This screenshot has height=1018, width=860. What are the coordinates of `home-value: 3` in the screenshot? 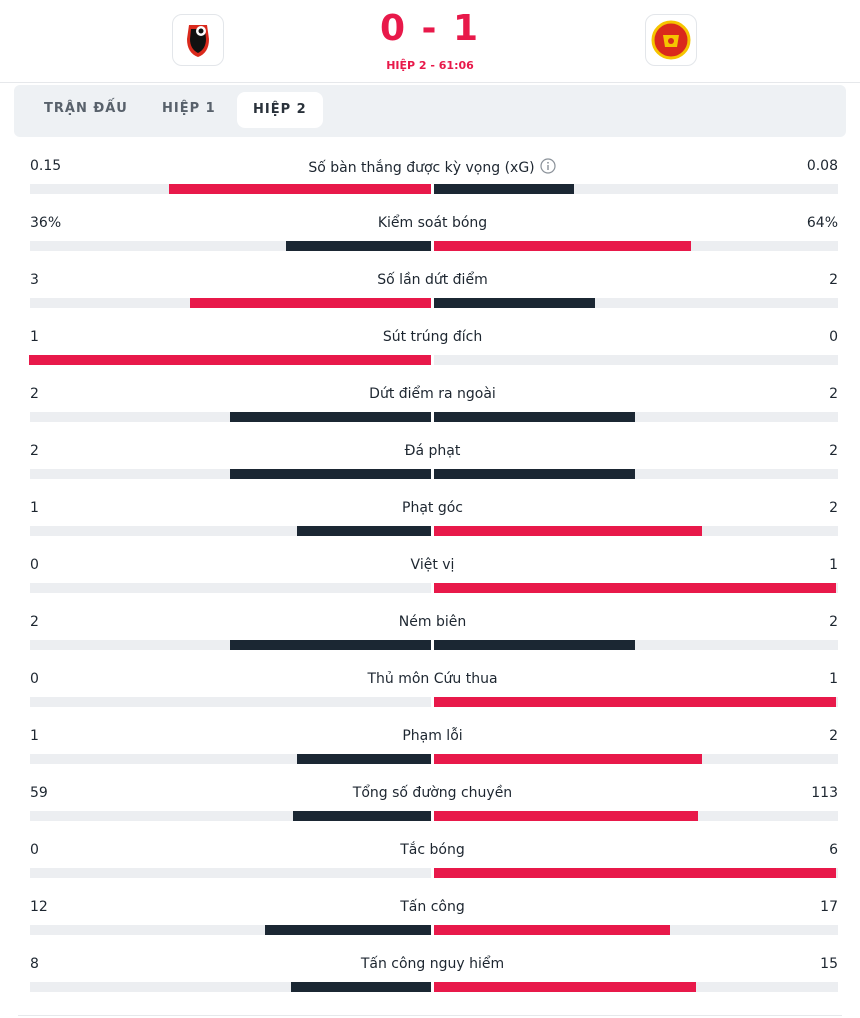 It's located at (34, 280).